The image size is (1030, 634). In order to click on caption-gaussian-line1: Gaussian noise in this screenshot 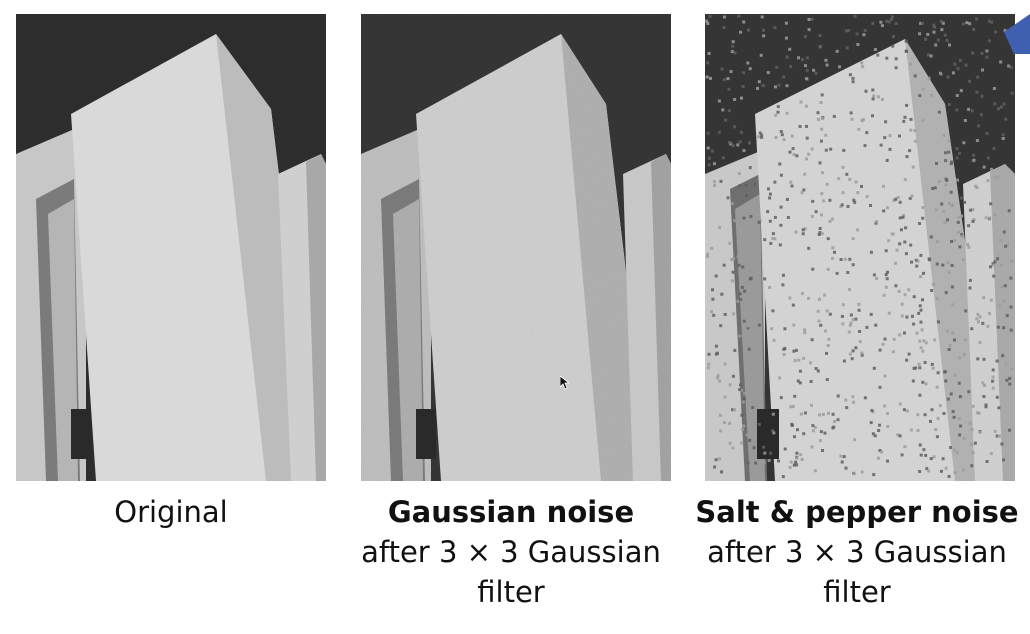, I will do `click(511, 512)`.